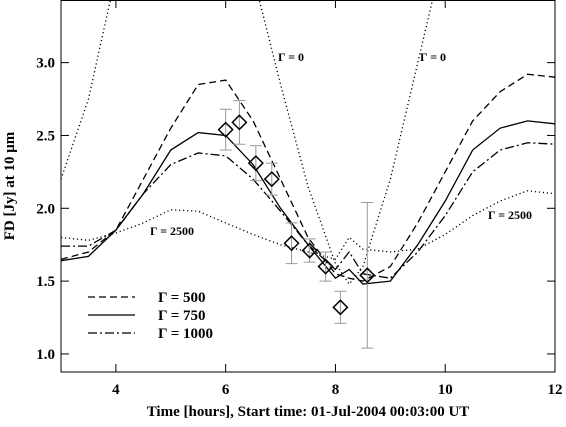 The width and height of the screenshot is (566, 427). What do you see at coordinates (445, 390) in the screenshot?
I see `x-tick-label: 10` at bounding box center [445, 390].